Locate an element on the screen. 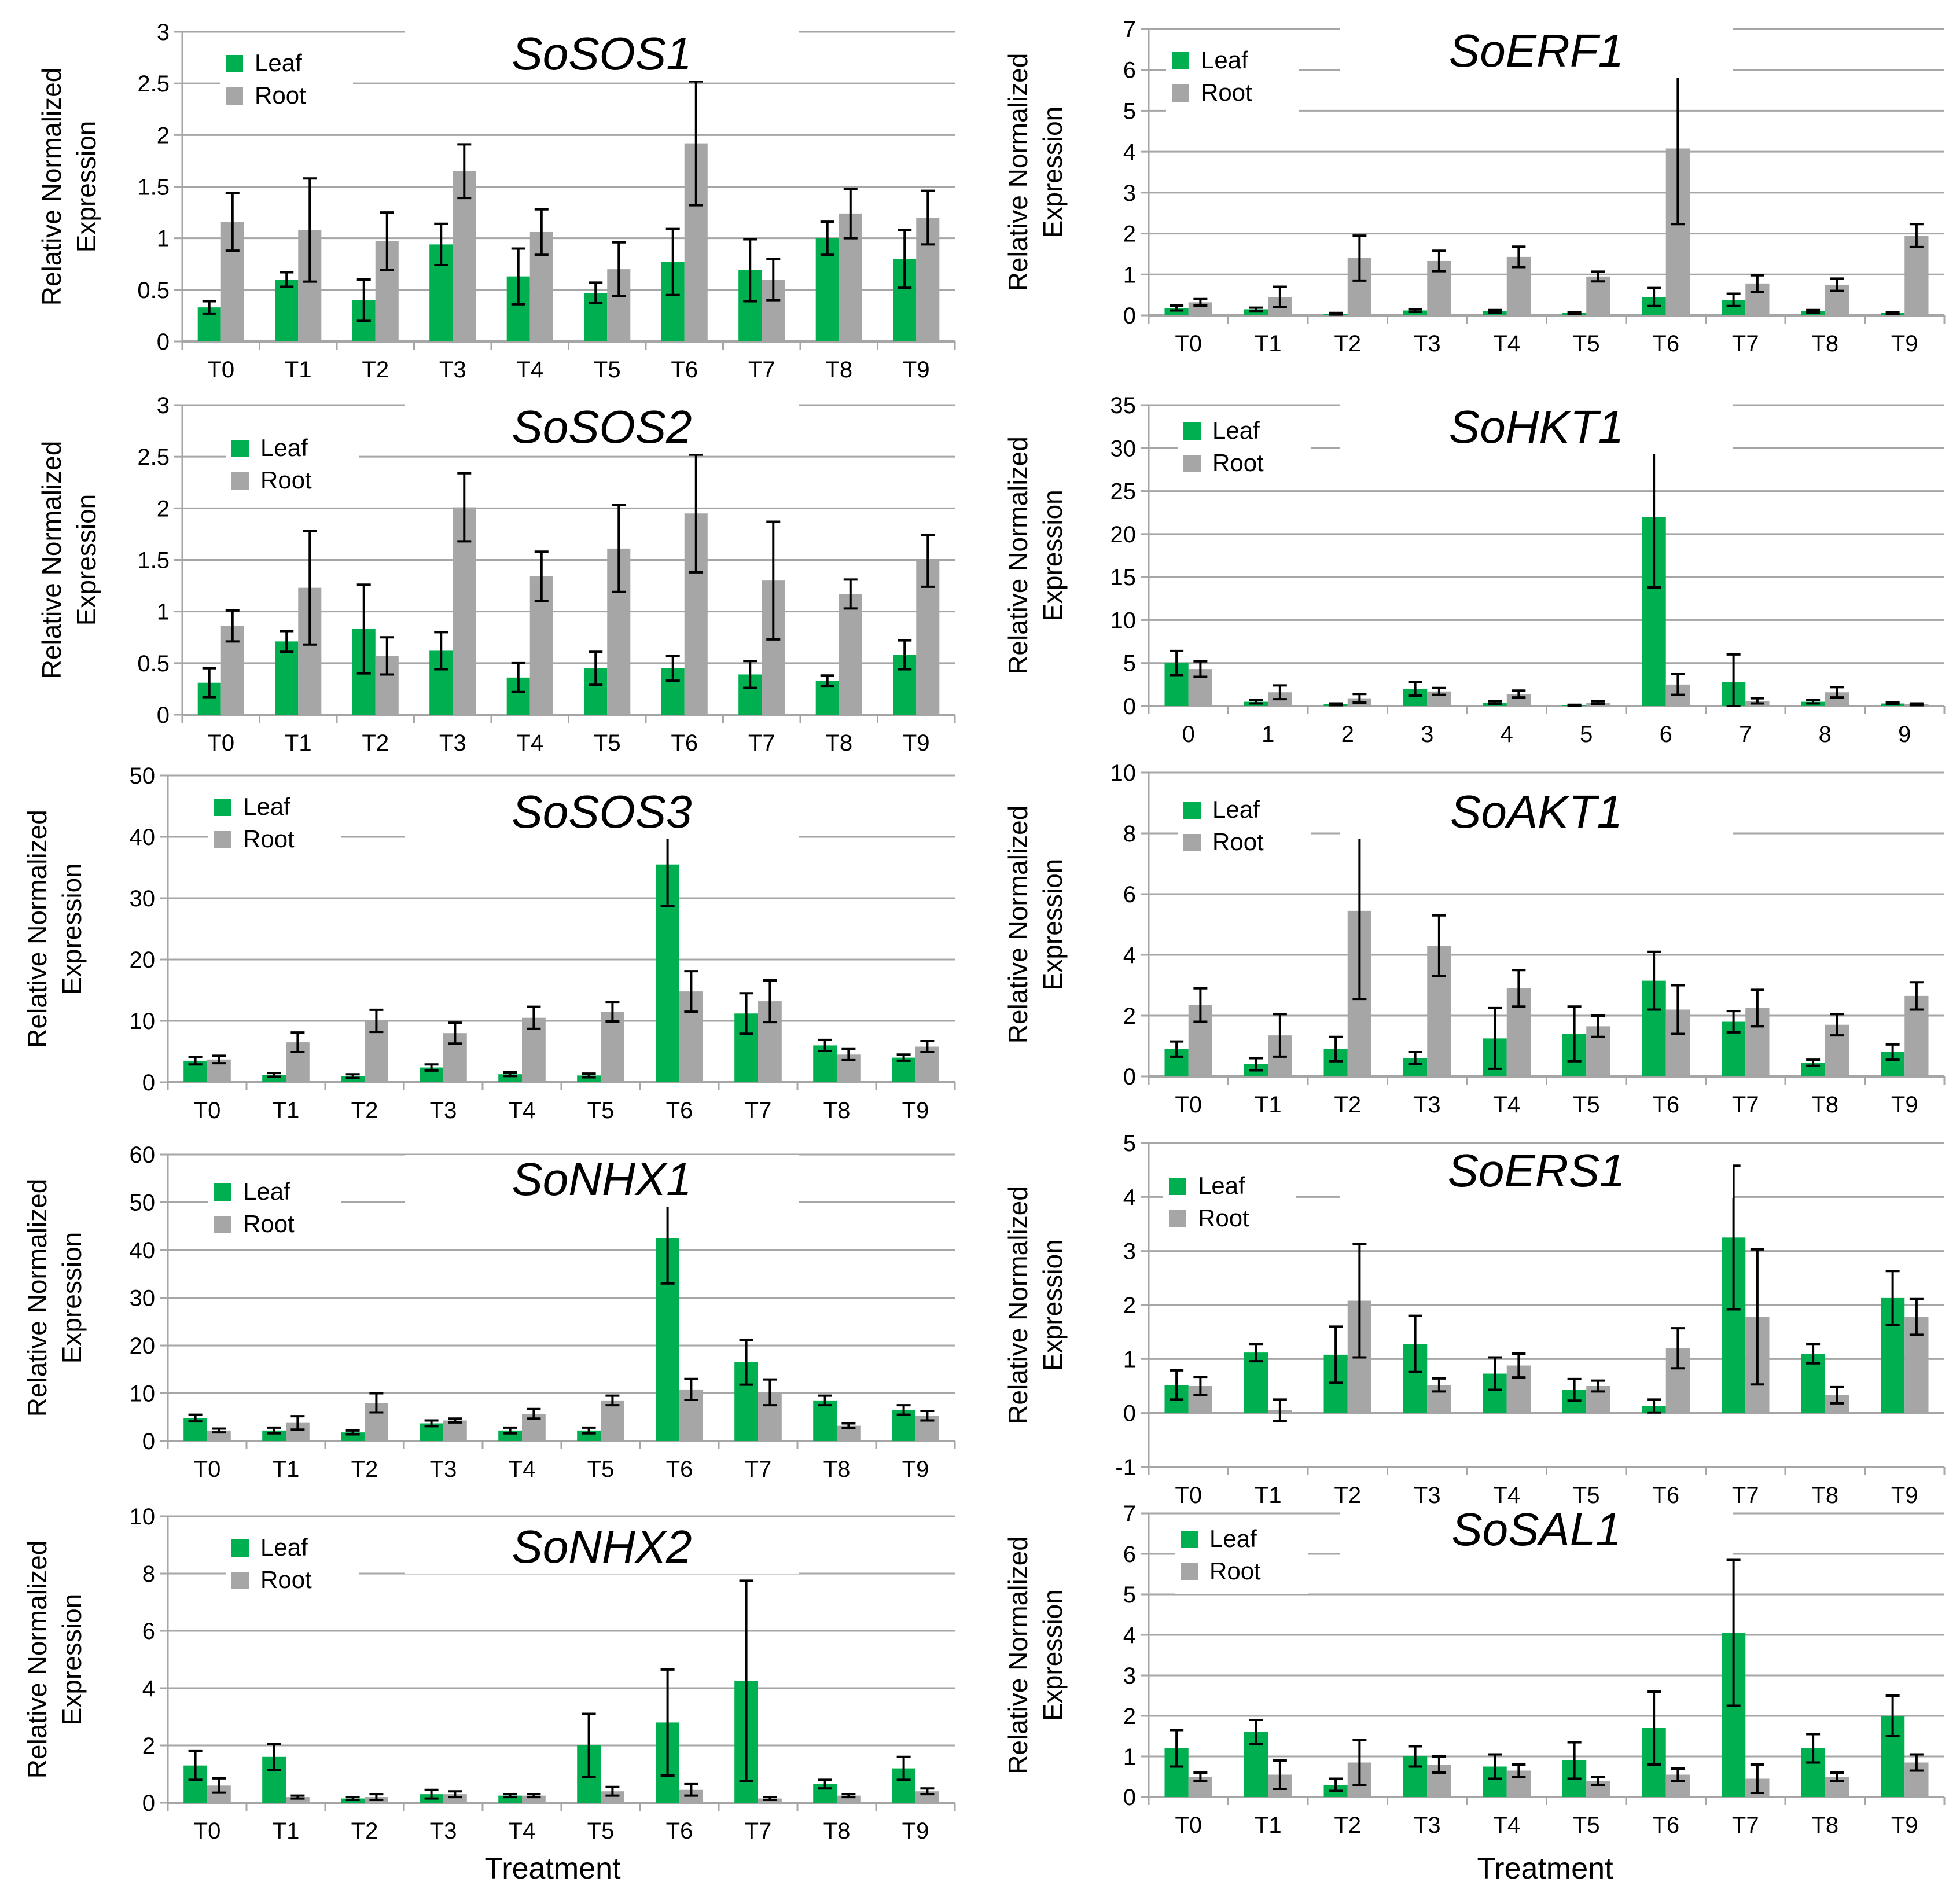 The image size is (1960, 1893). y-tick-label: 1.5 is located at coordinates (153, 188).